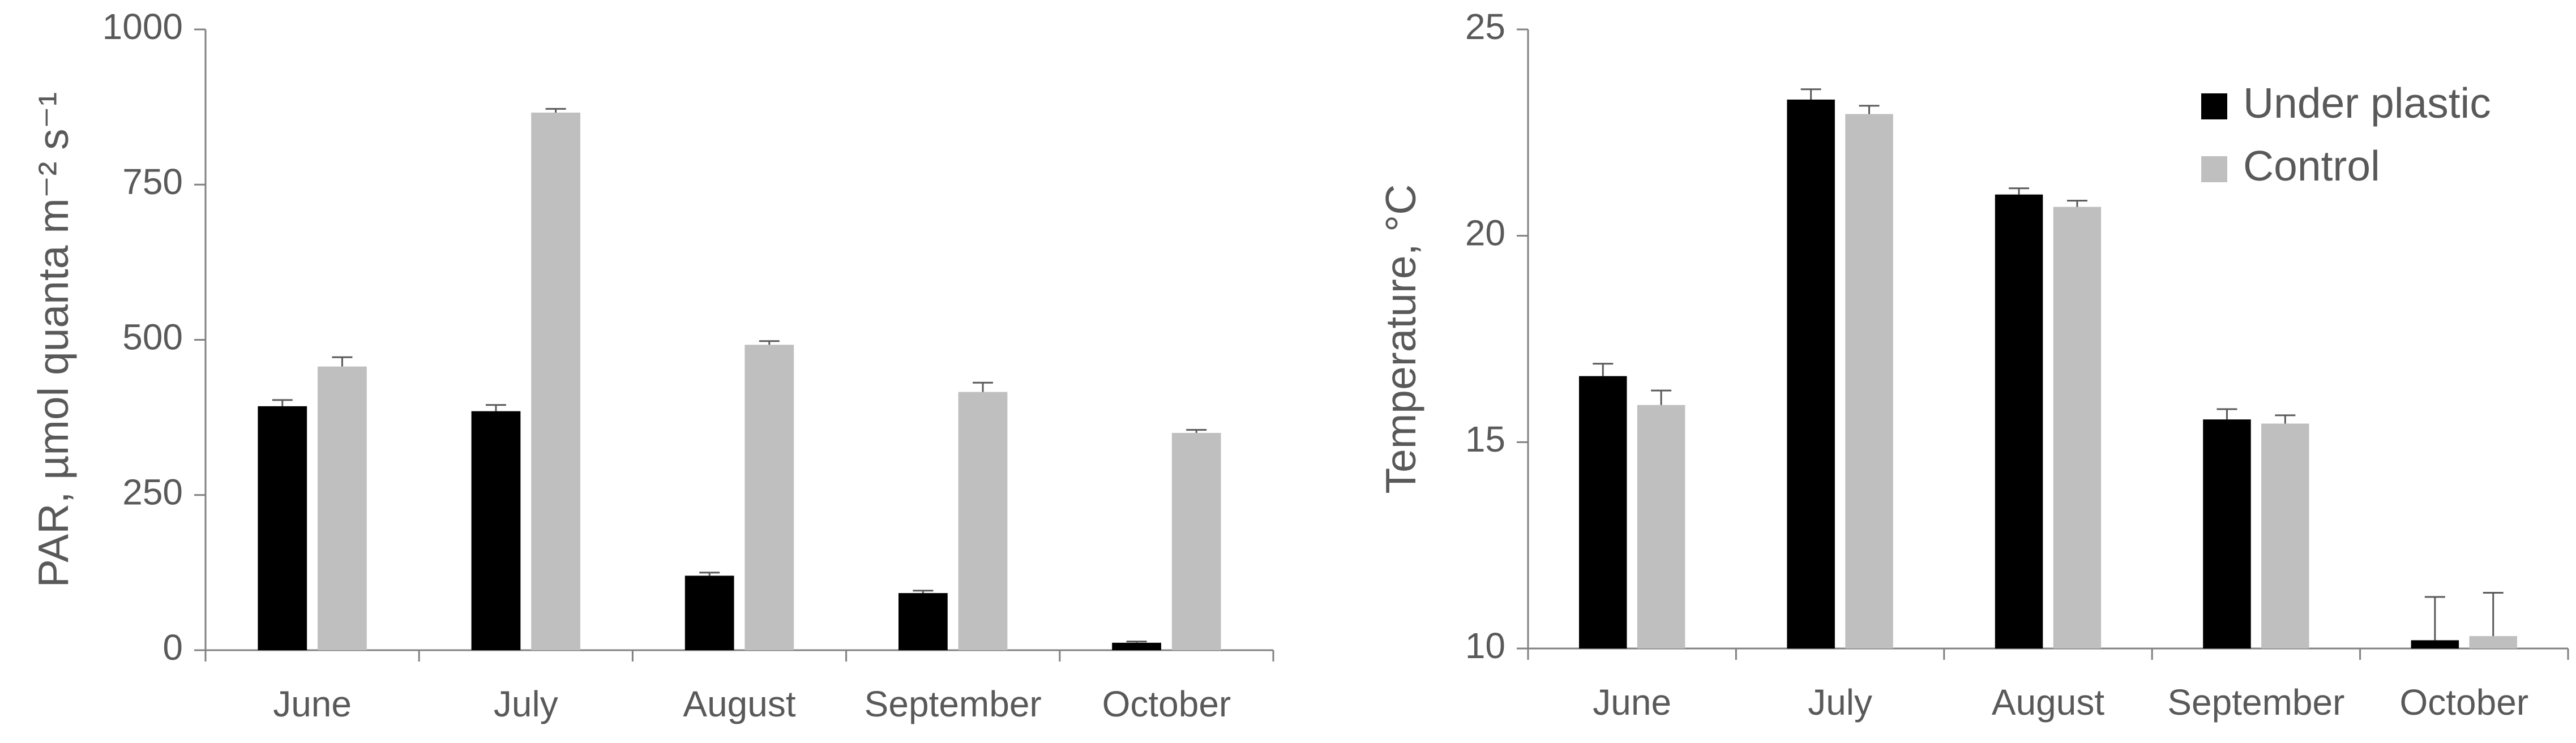  What do you see at coordinates (1485, 26) in the screenshot?
I see `y-tick-label: 25` at bounding box center [1485, 26].